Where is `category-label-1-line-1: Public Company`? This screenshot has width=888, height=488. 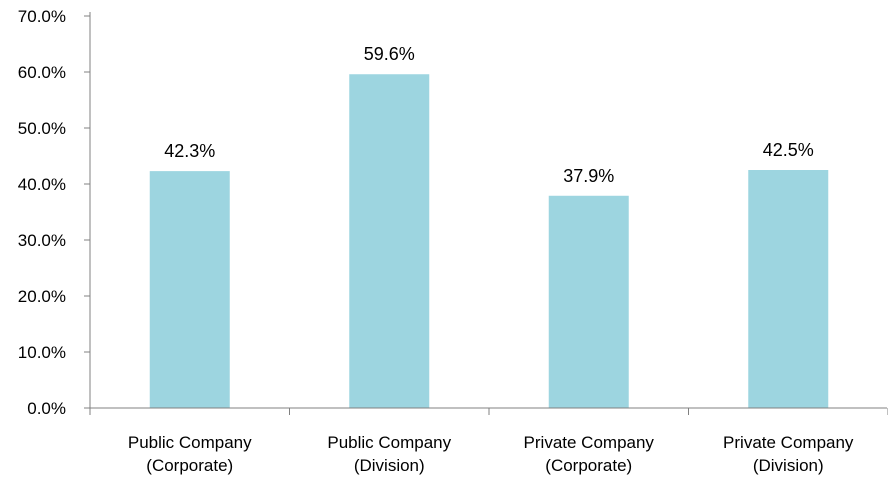 category-label-1-line-1: Public Company is located at coordinates (190, 442).